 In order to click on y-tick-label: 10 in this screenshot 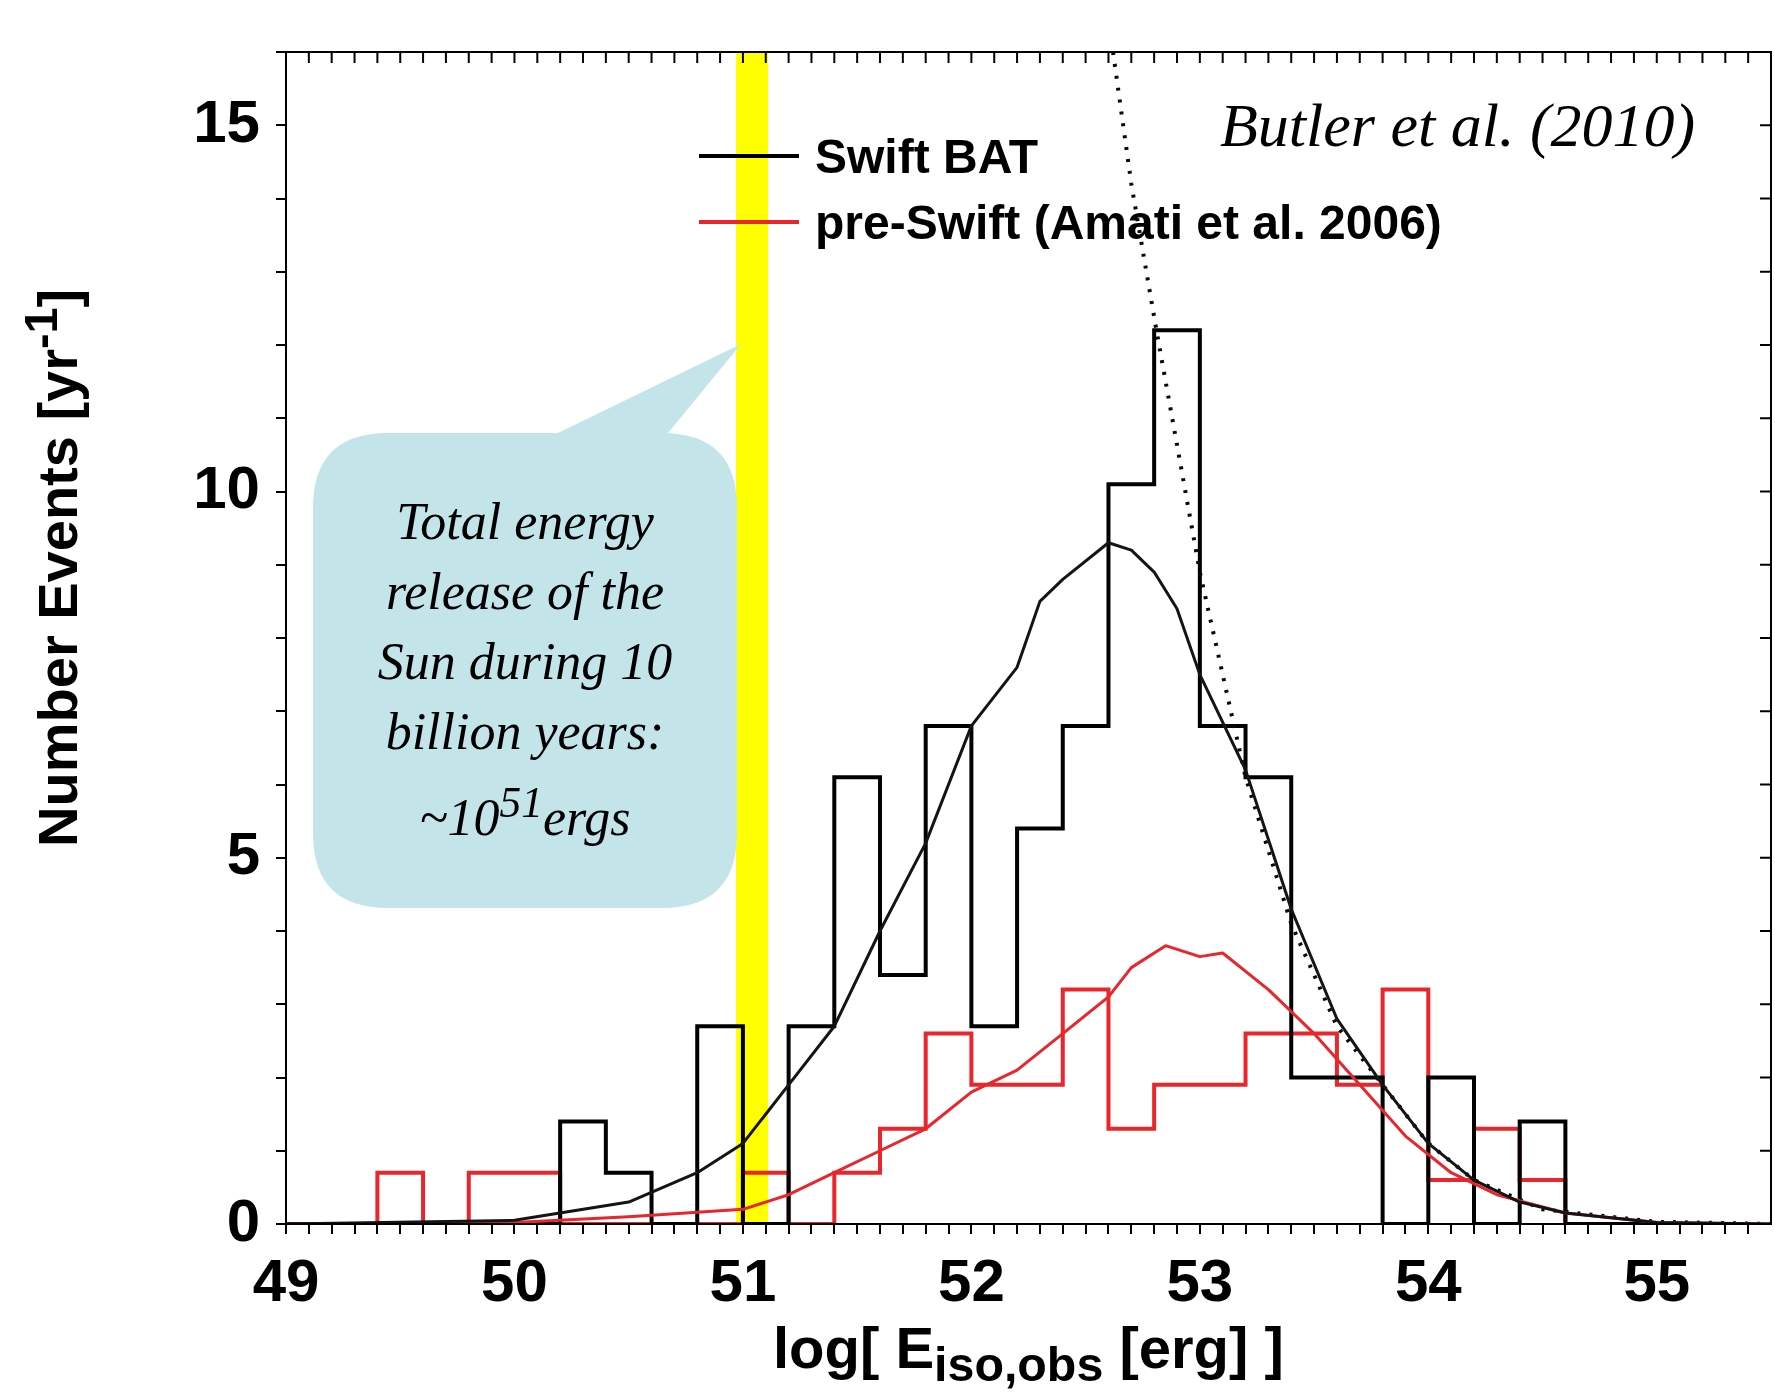, I will do `click(226, 488)`.